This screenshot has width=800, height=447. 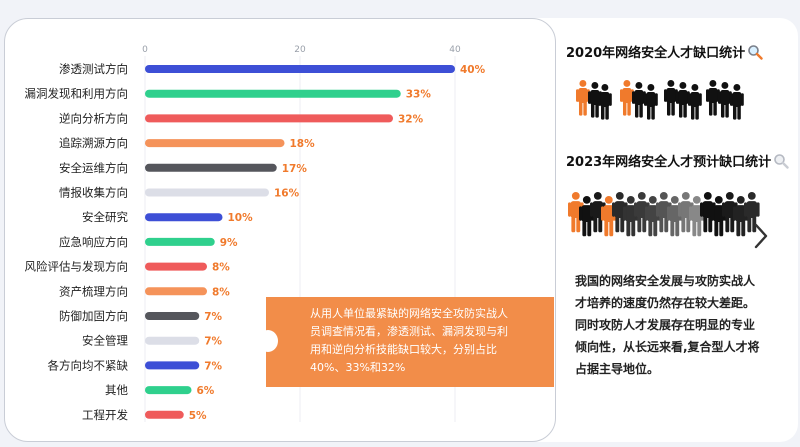 What do you see at coordinates (287, 194) in the screenshot?
I see `value-label: 16%` at bounding box center [287, 194].